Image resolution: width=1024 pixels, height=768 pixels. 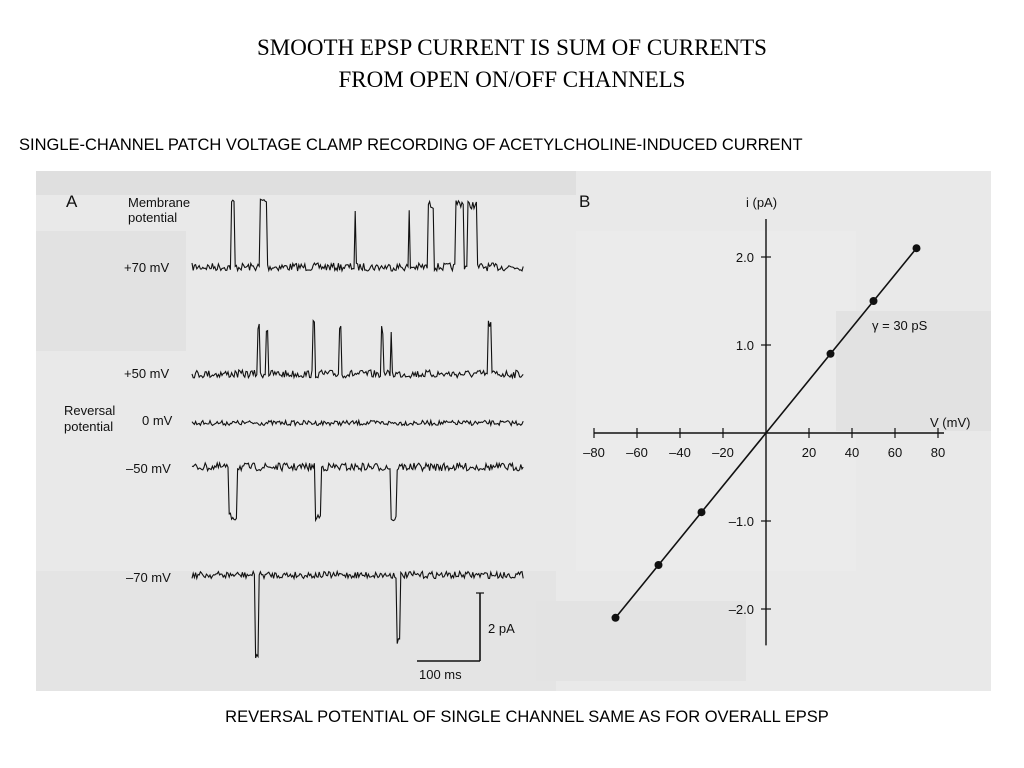 What do you see at coordinates (148, 577) in the screenshot?
I see `trace-label-minus70: –70 mV` at bounding box center [148, 577].